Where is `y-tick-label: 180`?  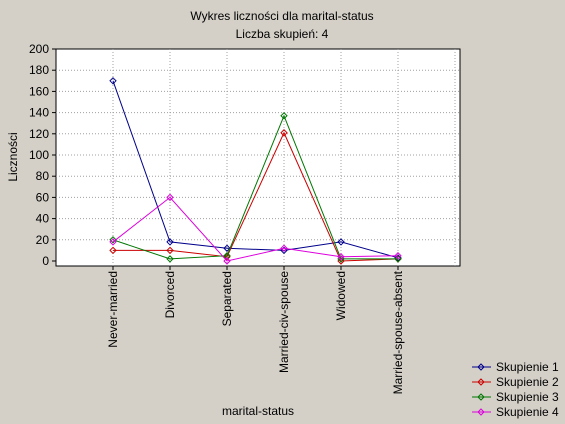 y-tick-label: 180 is located at coordinates (39, 70).